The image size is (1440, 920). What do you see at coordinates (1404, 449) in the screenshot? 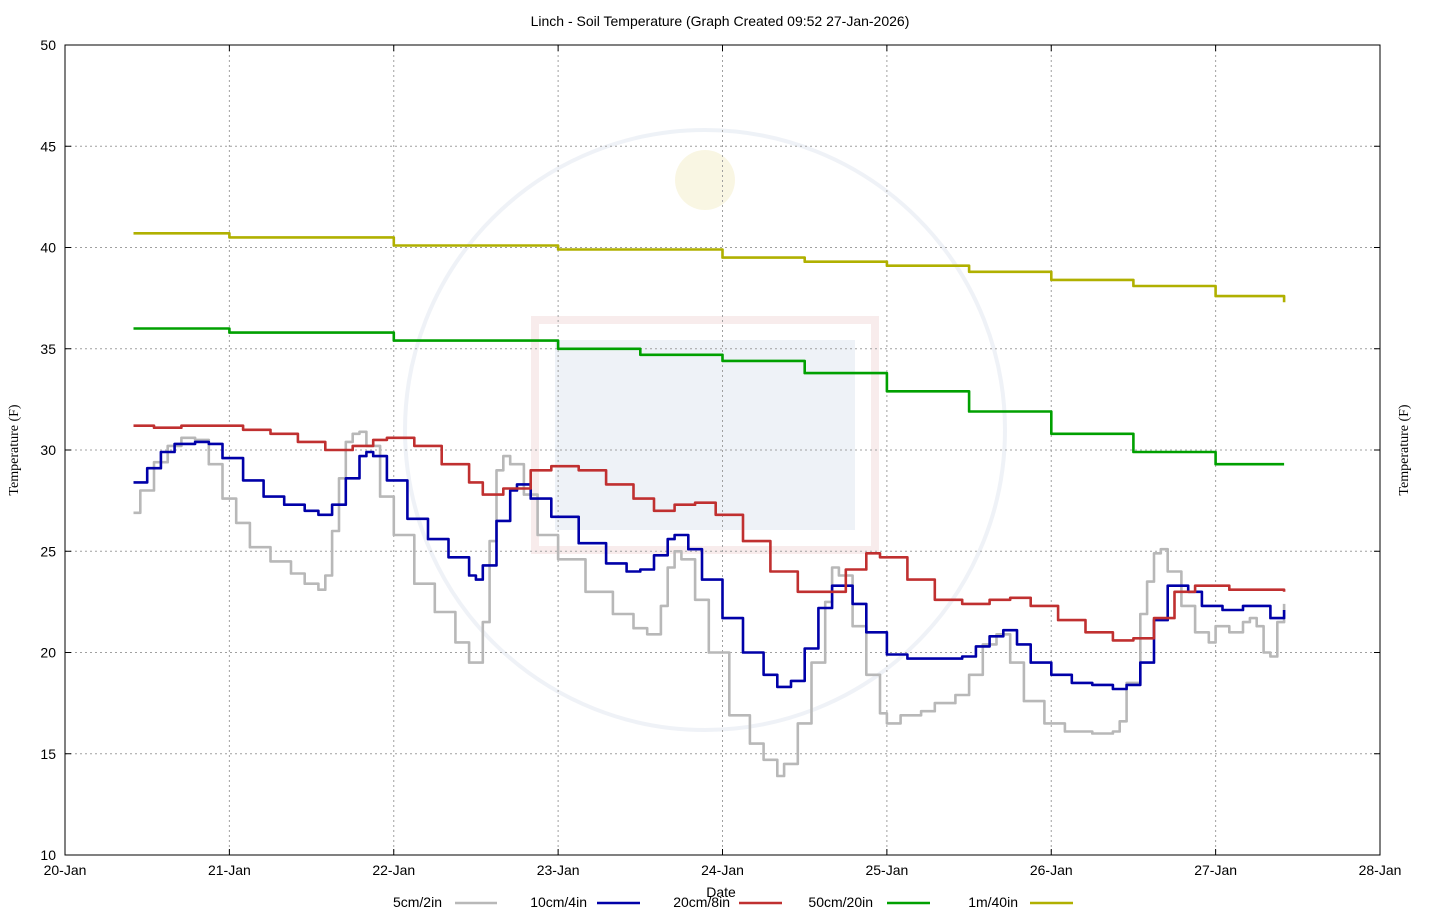
I see `y-axis-label-right: Temperature (F)` at bounding box center [1404, 449].